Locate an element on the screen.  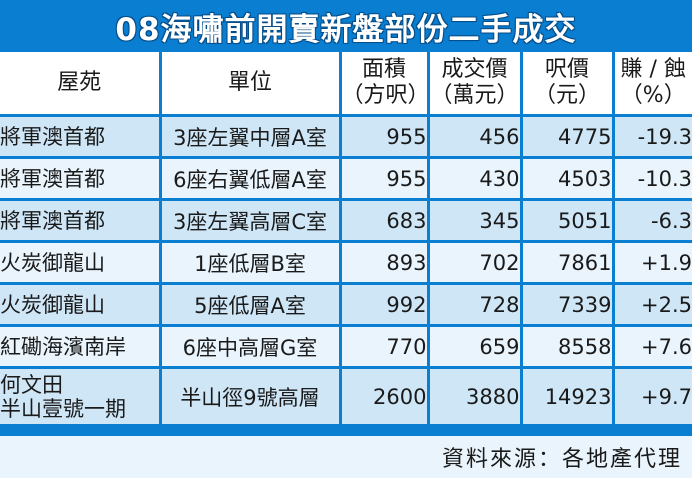
cell-price: 456 is located at coordinates (475, 137).